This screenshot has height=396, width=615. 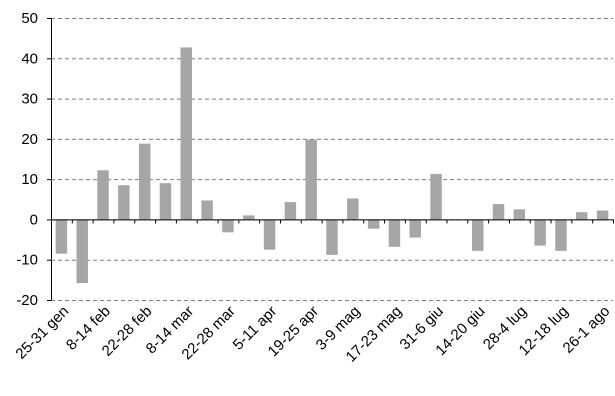 I want to click on bar-31-6 giu, so click(x=436, y=196).